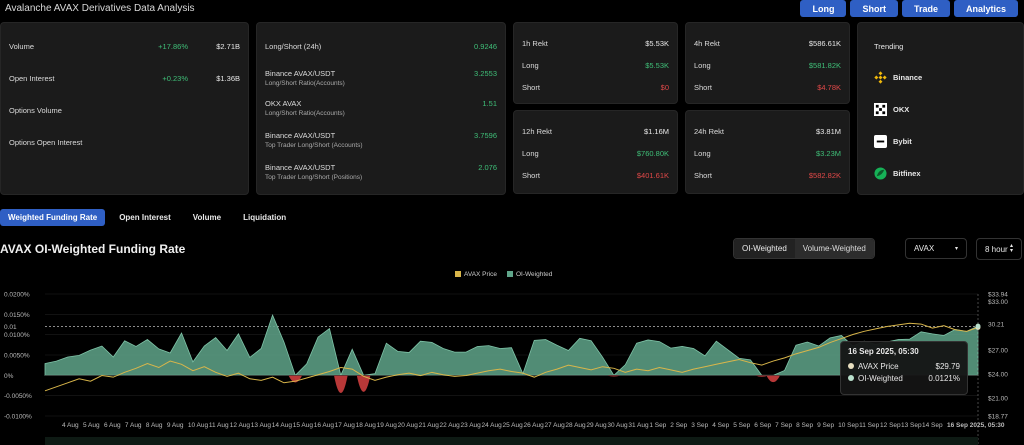 The height and width of the screenshot is (445, 1024). I want to click on chart-title: AVAX OI-Weighted Funding Rate, so click(93, 249).